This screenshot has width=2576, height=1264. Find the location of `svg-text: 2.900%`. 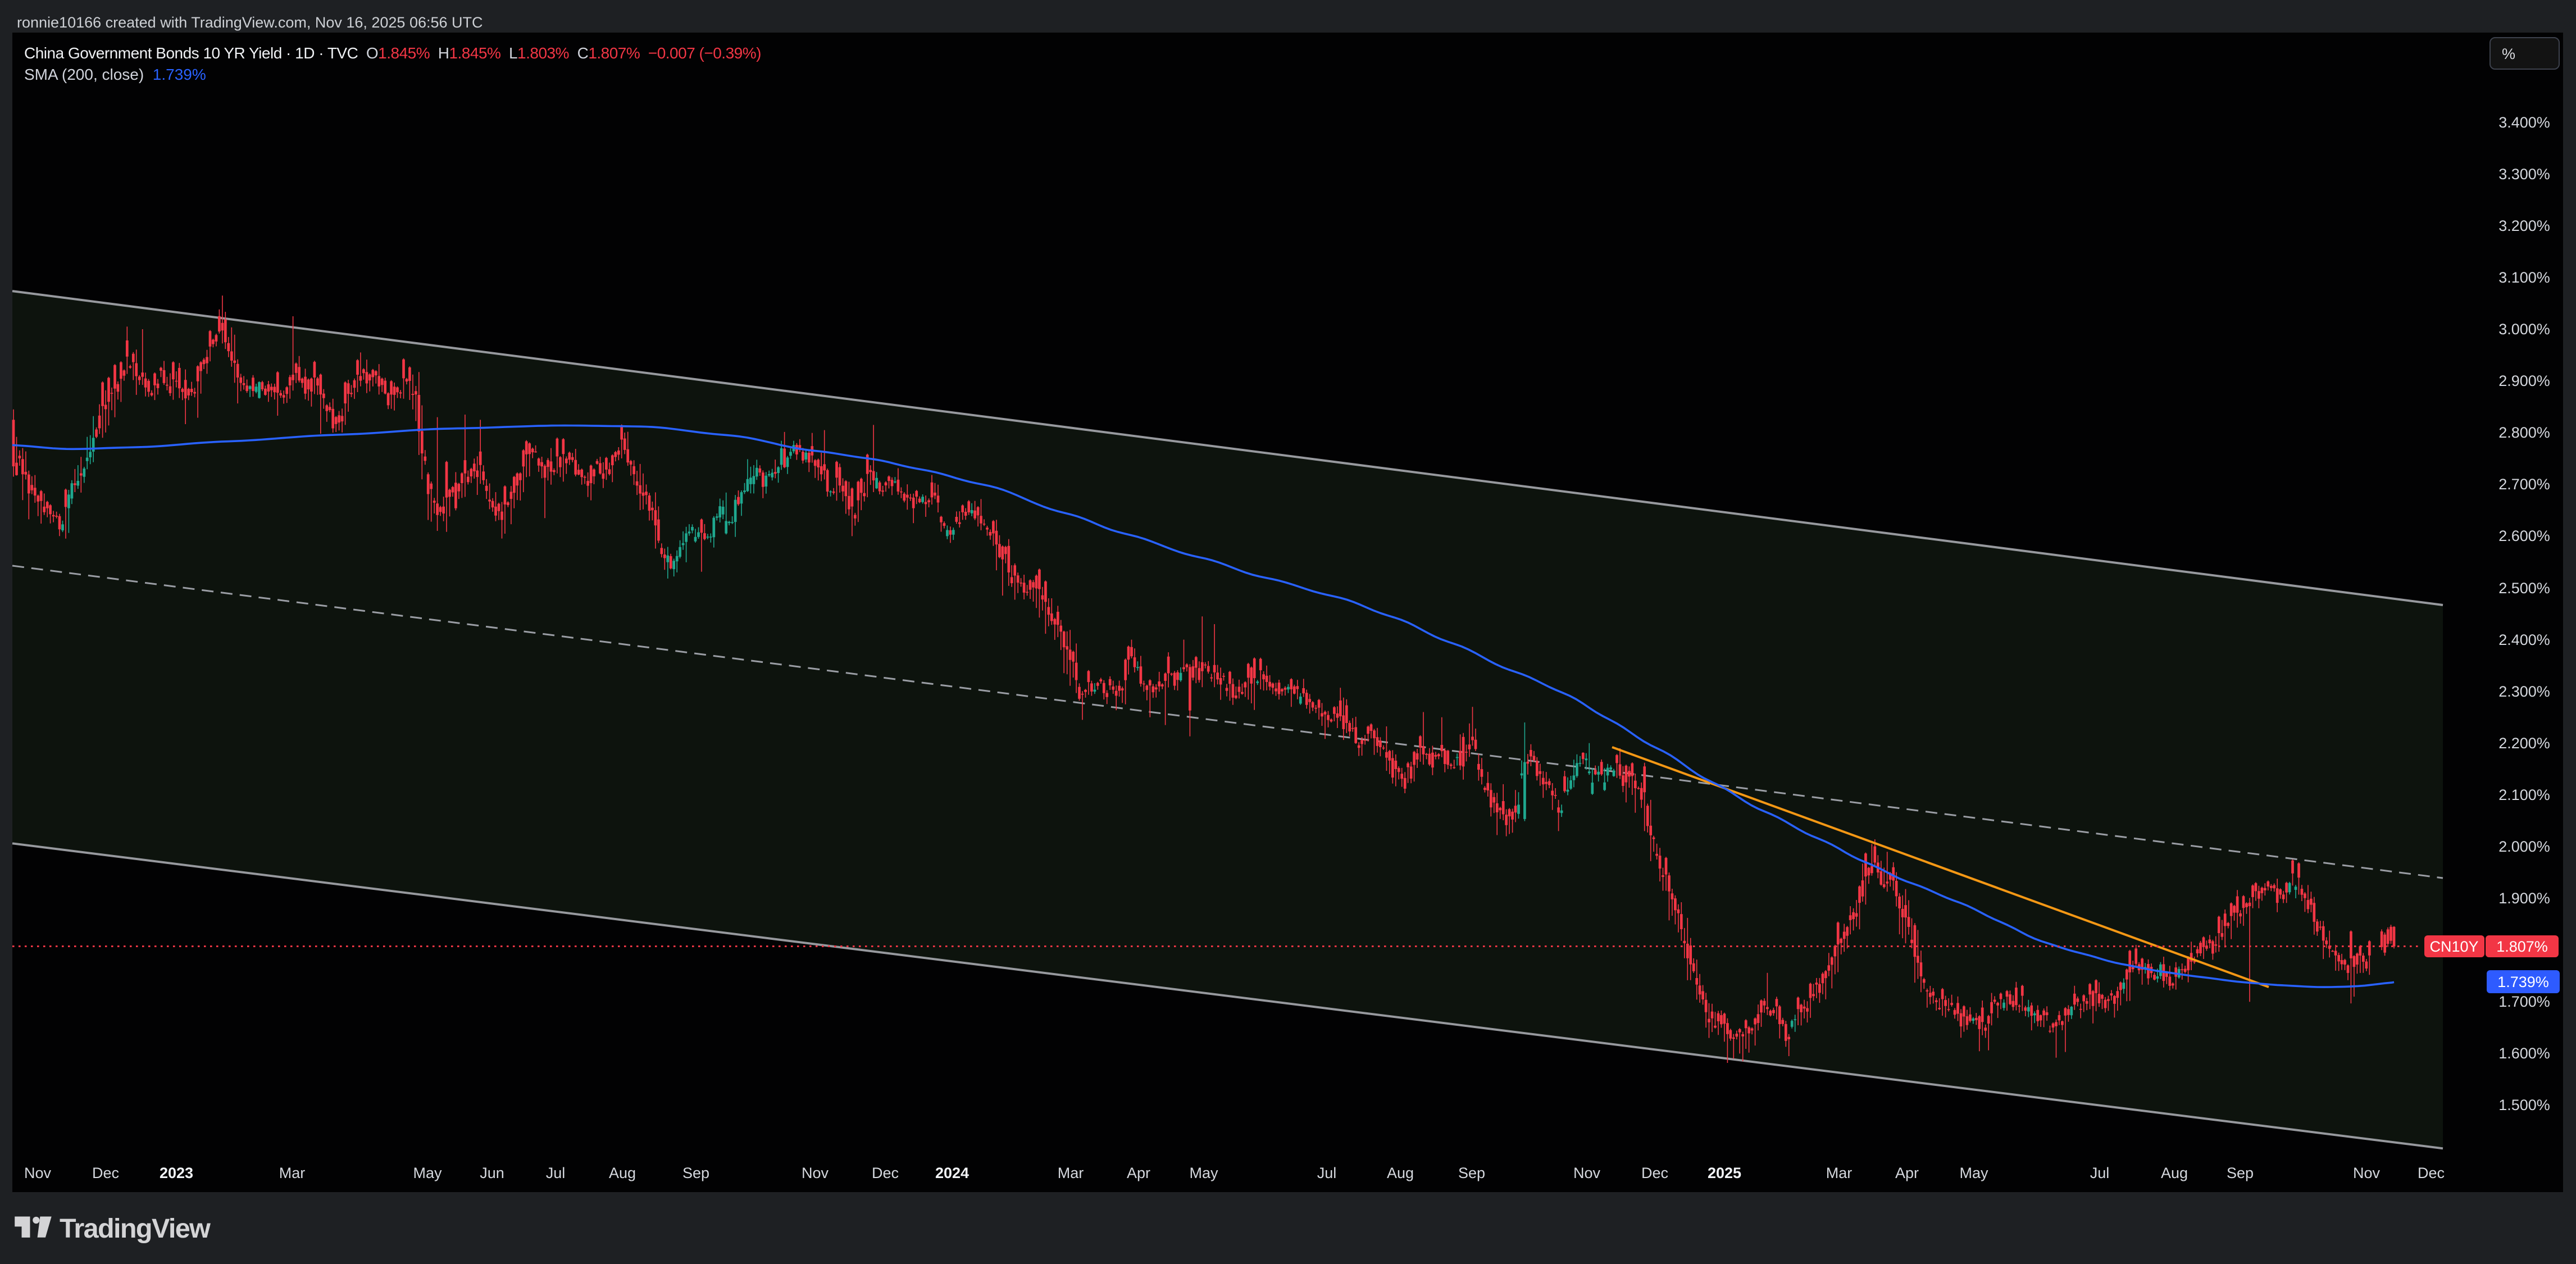

svg-text: 2.900% is located at coordinates (2524, 380).